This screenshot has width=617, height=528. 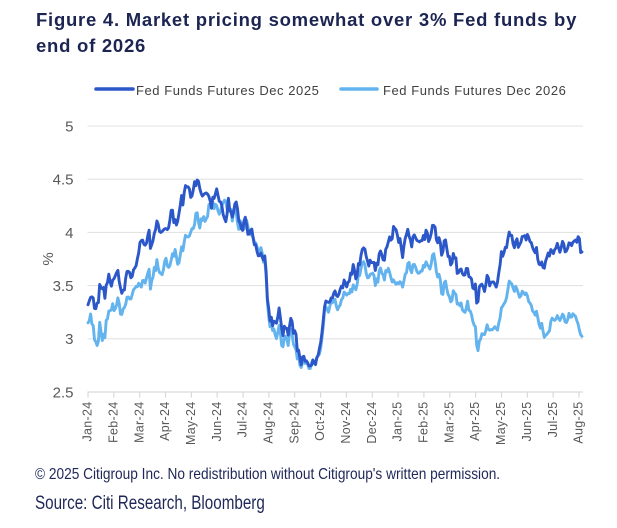 What do you see at coordinates (69, 233) in the screenshot?
I see `svg-text: 4` at bounding box center [69, 233].